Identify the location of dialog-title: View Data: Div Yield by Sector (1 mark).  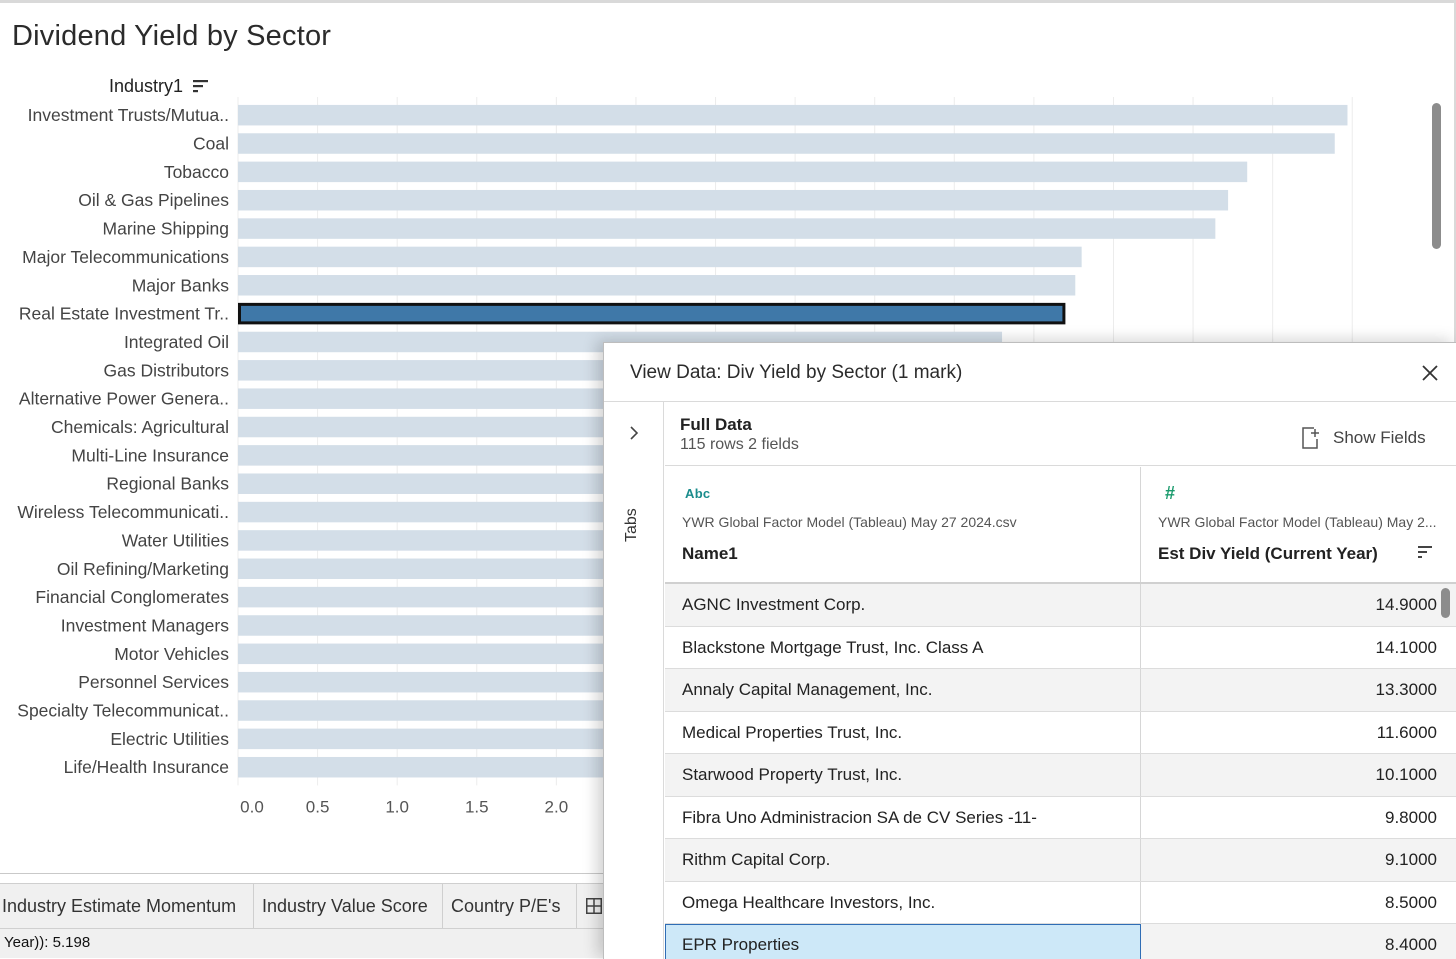
(796, 372).